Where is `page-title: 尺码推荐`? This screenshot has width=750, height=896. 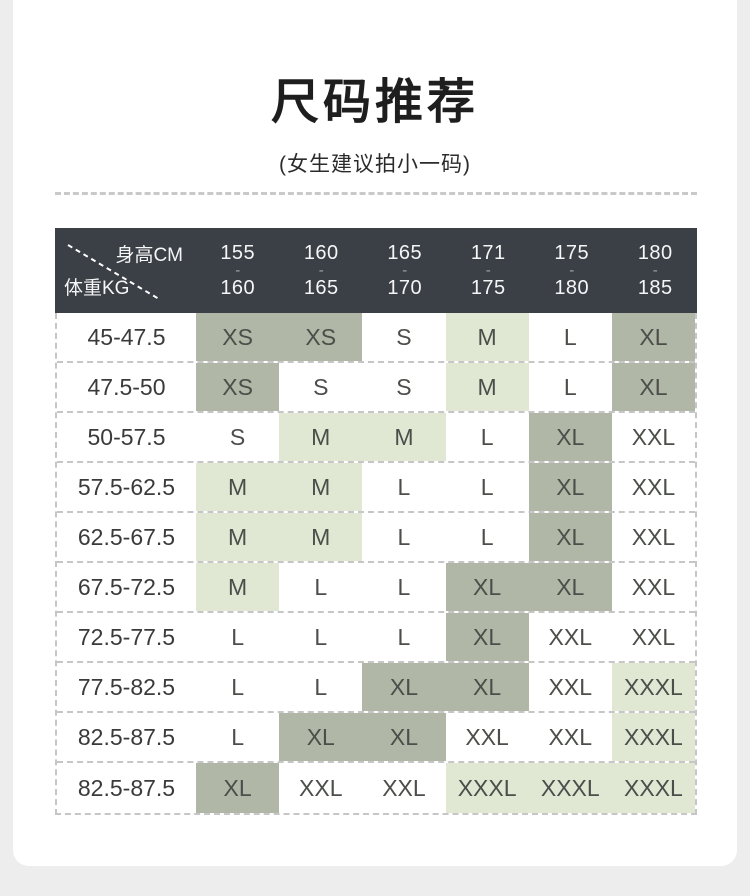
page-title: 尺码推荐 is located at coordinates (374, 102).